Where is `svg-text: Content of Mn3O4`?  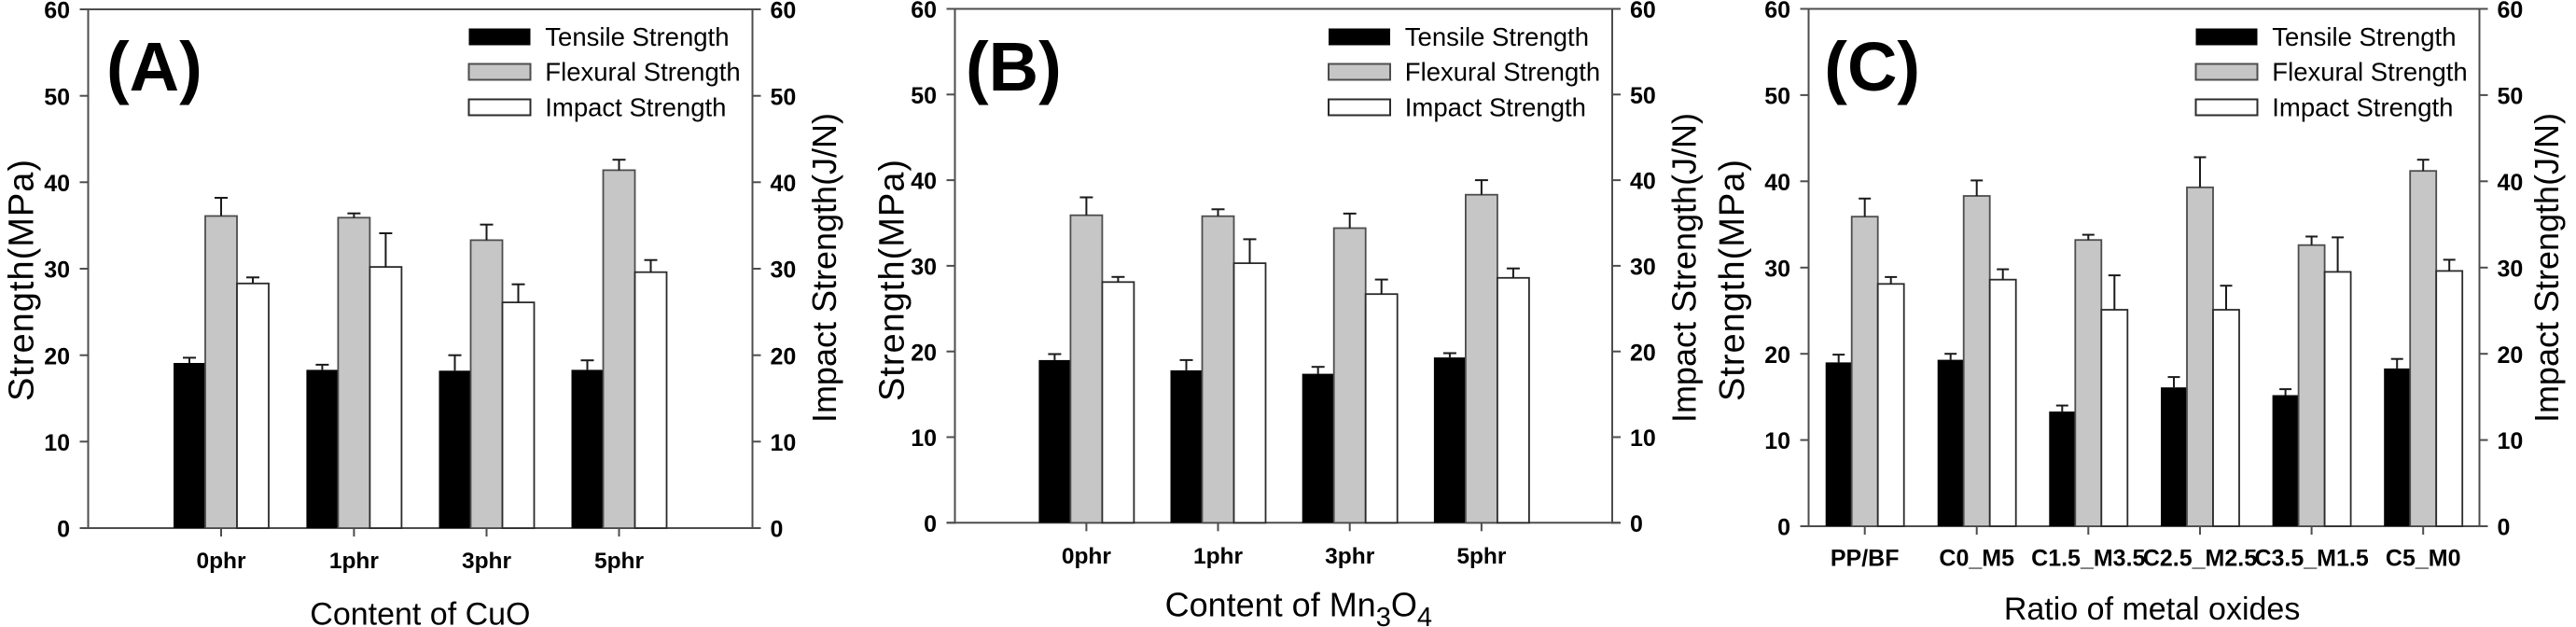
svg-text: Content of Mn3O4 is located at coordinates (1299, 607).